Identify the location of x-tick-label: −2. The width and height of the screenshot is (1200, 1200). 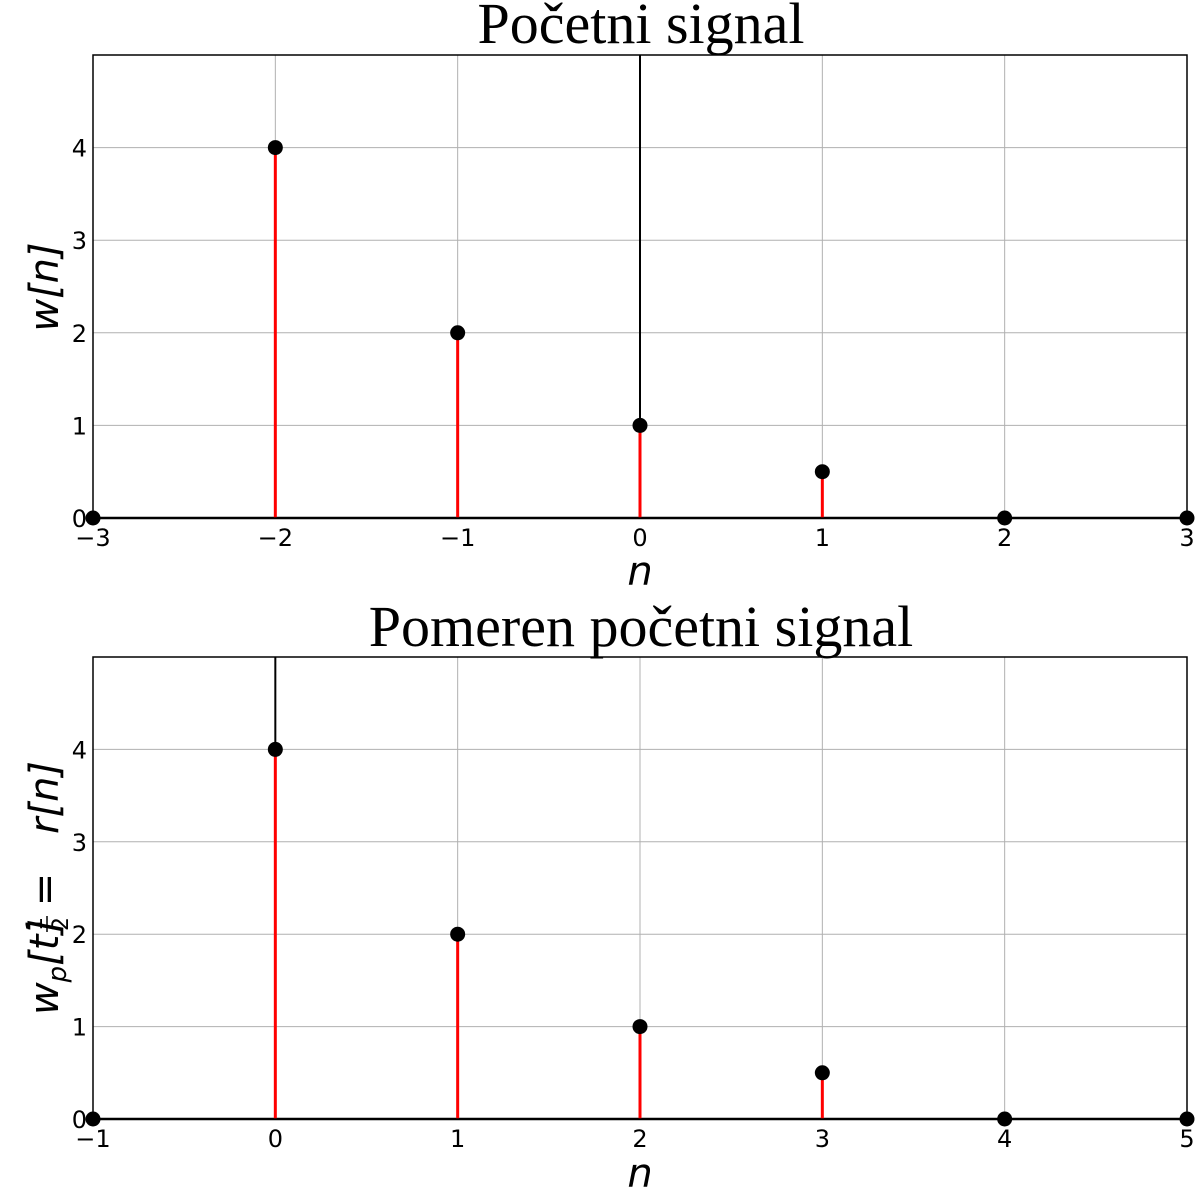
(275, 538).